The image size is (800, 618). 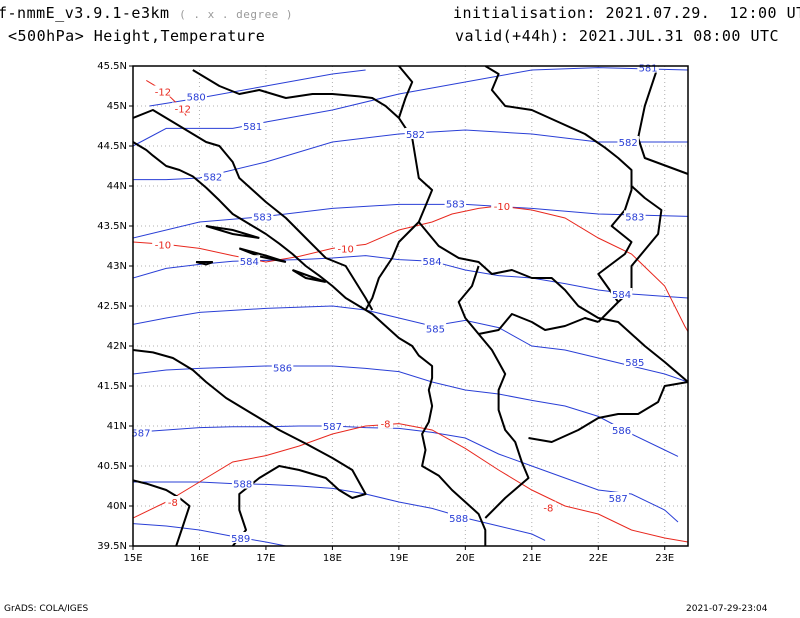 I want to click on height-contour-label: 589, so click(x=240, y=539).